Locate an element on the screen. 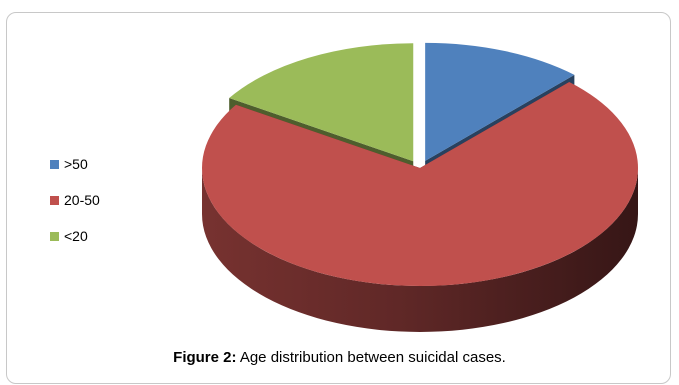  caption-label: Figure 2: is located at coordinates (205, 357).